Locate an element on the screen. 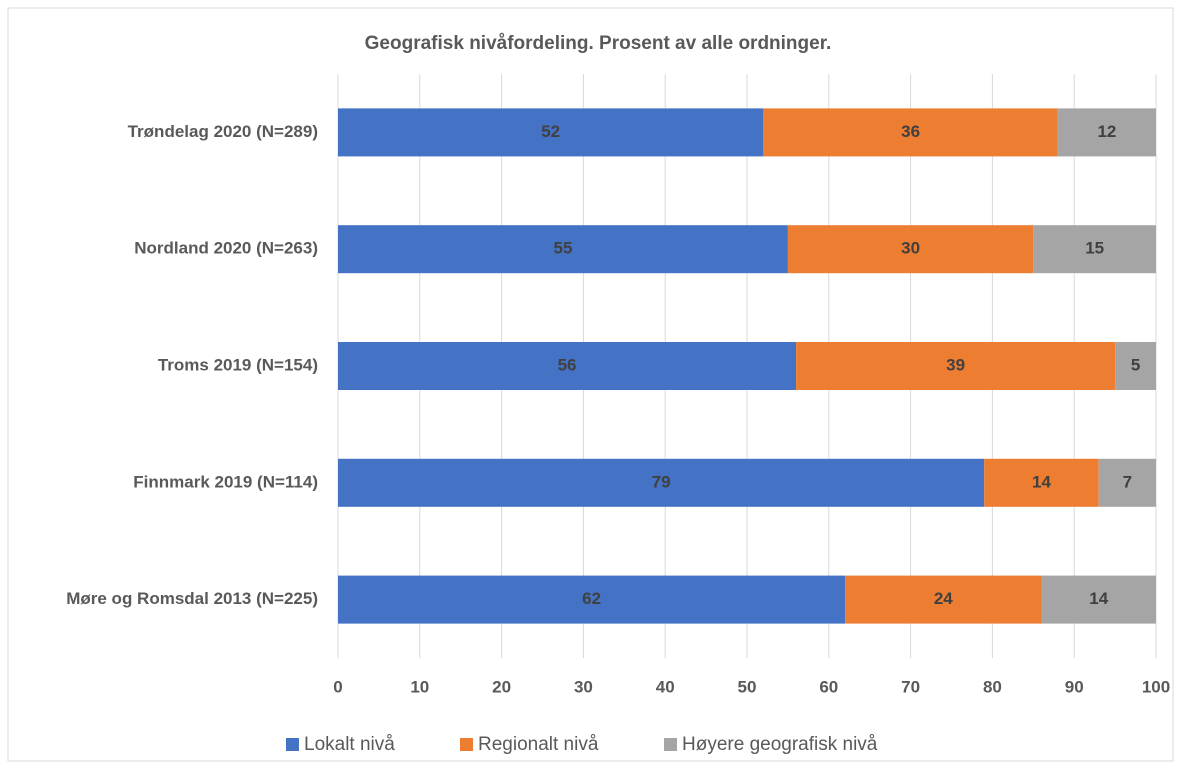  data-label: 24 is located at coordinates (943, 598).